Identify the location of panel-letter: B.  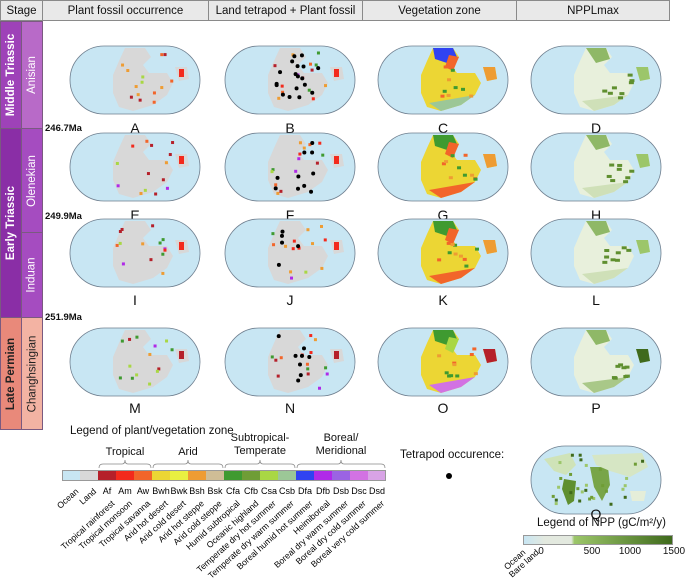
(290, 128).